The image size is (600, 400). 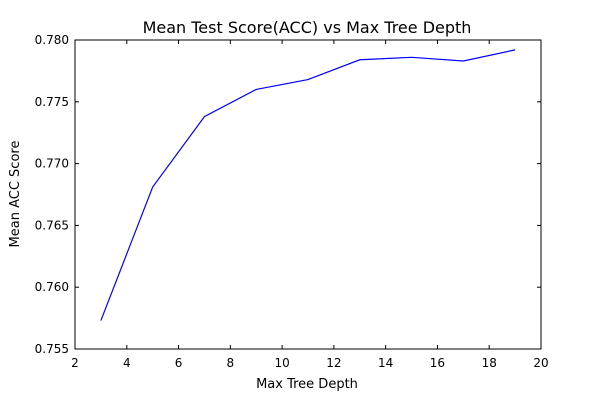 I want to click on x-tick-label: 6, so click(x=179, y=363).